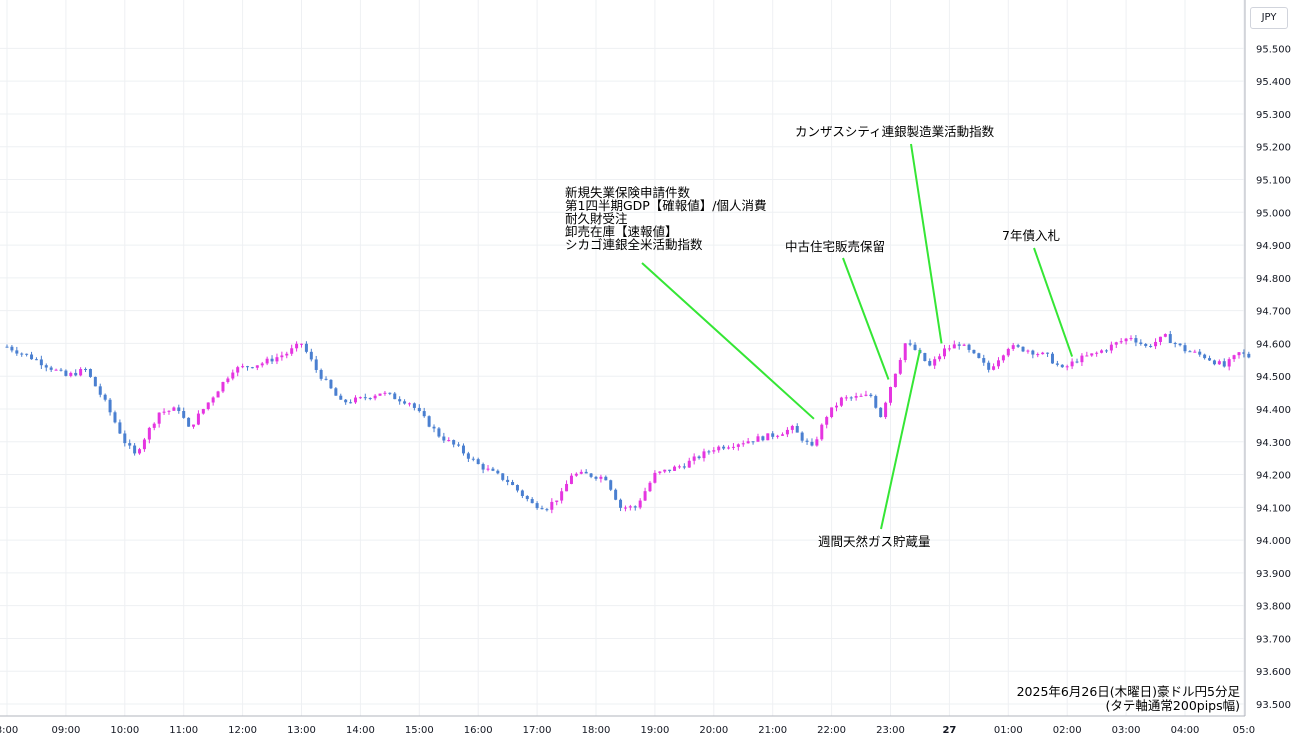 The image size is (1300, 745). What do you see at coordinates (1273, 344) in the screenshot?
I see `y-tick-label: 94.600` at bounding box center [1273, 344].